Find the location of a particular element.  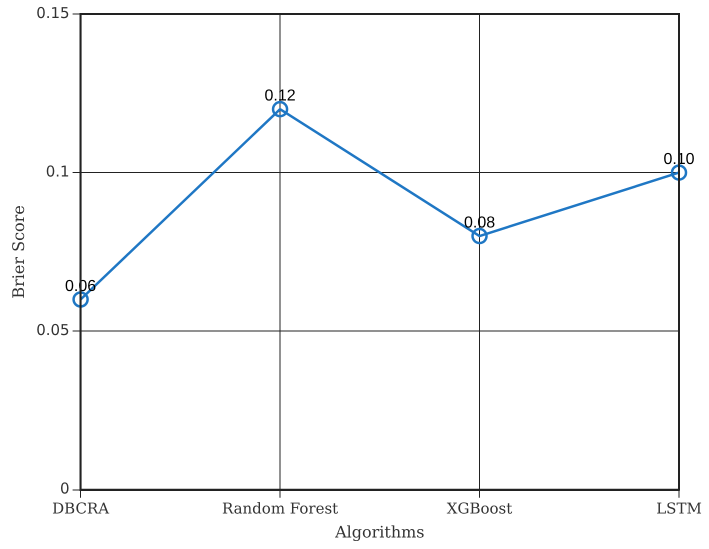

x-tick-label: DBCRA is located at coordinates (81, 509).